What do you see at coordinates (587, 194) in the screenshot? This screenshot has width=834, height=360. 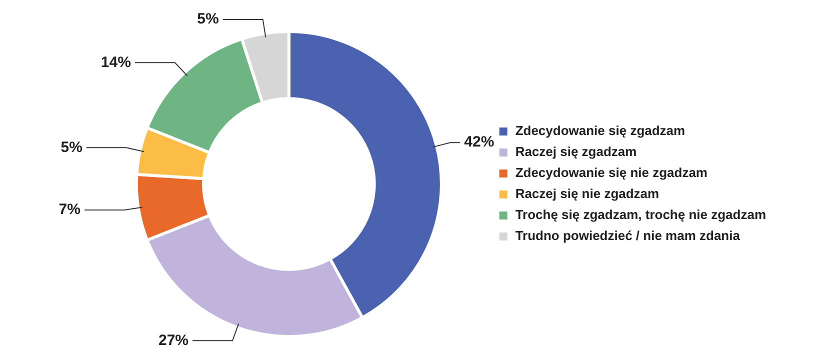 I see `legend-label: Raczej się nie zgadzam` at bounding box center [587, 194].